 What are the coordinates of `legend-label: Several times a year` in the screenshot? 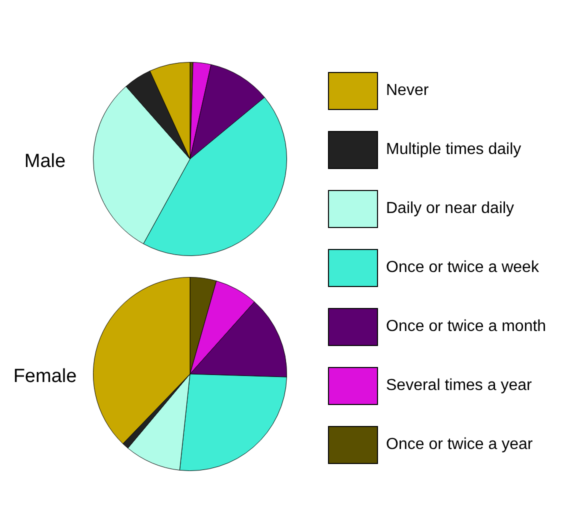 It's located at (459, 386).